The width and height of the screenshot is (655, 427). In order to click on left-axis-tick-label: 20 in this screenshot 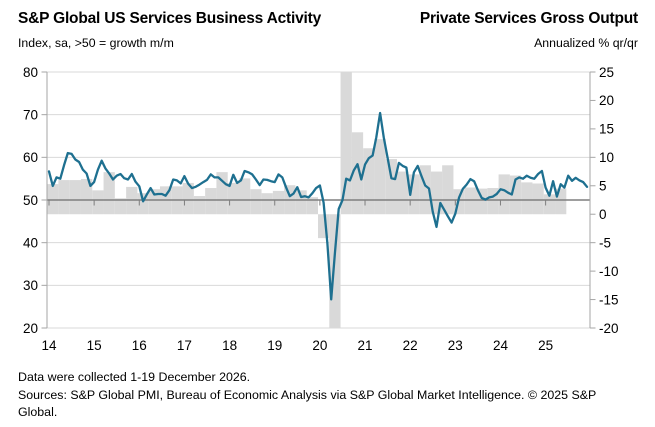, I will do `click(30, 328)`.